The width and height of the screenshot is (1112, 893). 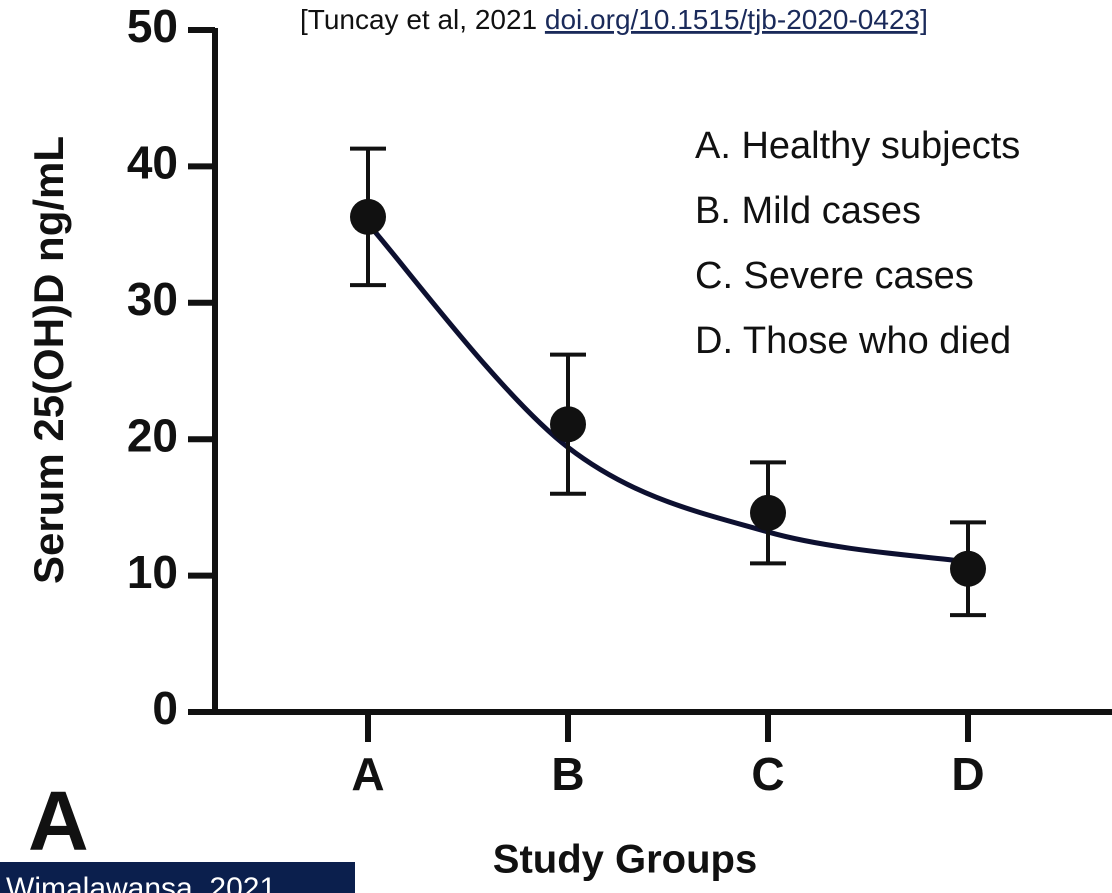 I want to click on legend-entry: D. Those who died, so click(x=853, y=341).